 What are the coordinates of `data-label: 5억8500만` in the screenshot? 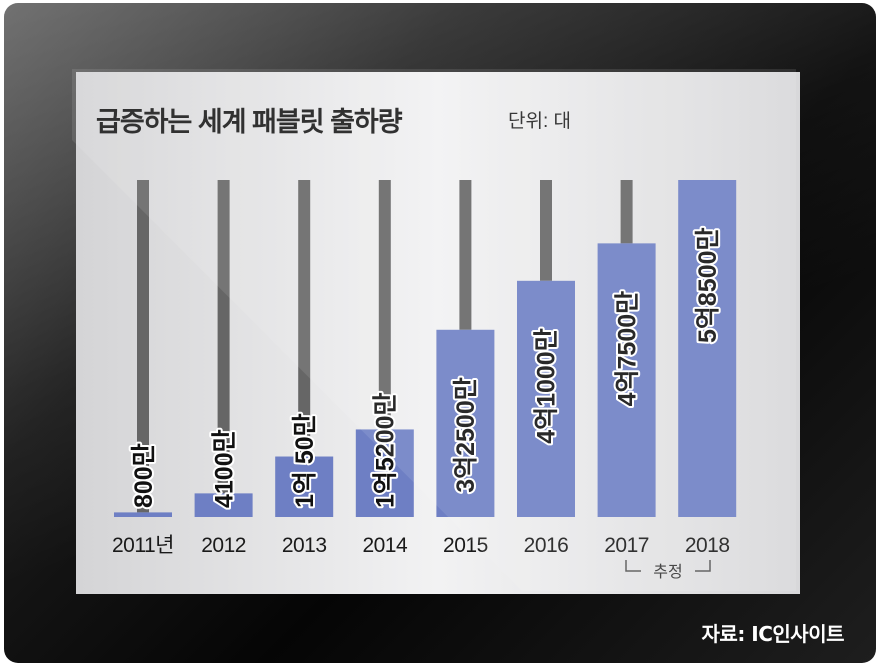 It's located at (708, 285).